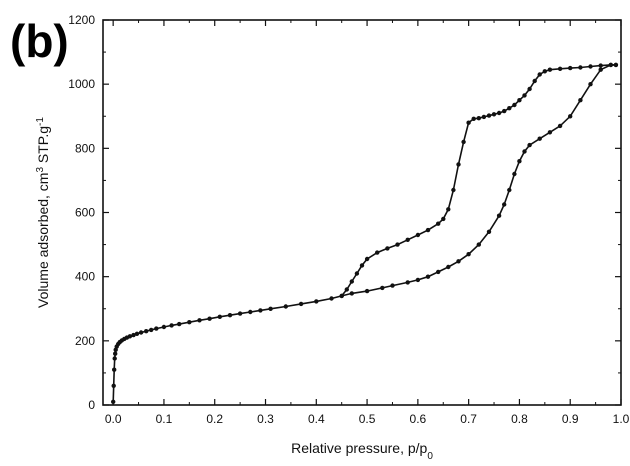 This screenshot has width=630, height=466. I want to click on y-tick-label: 1200, so click(81, 20).